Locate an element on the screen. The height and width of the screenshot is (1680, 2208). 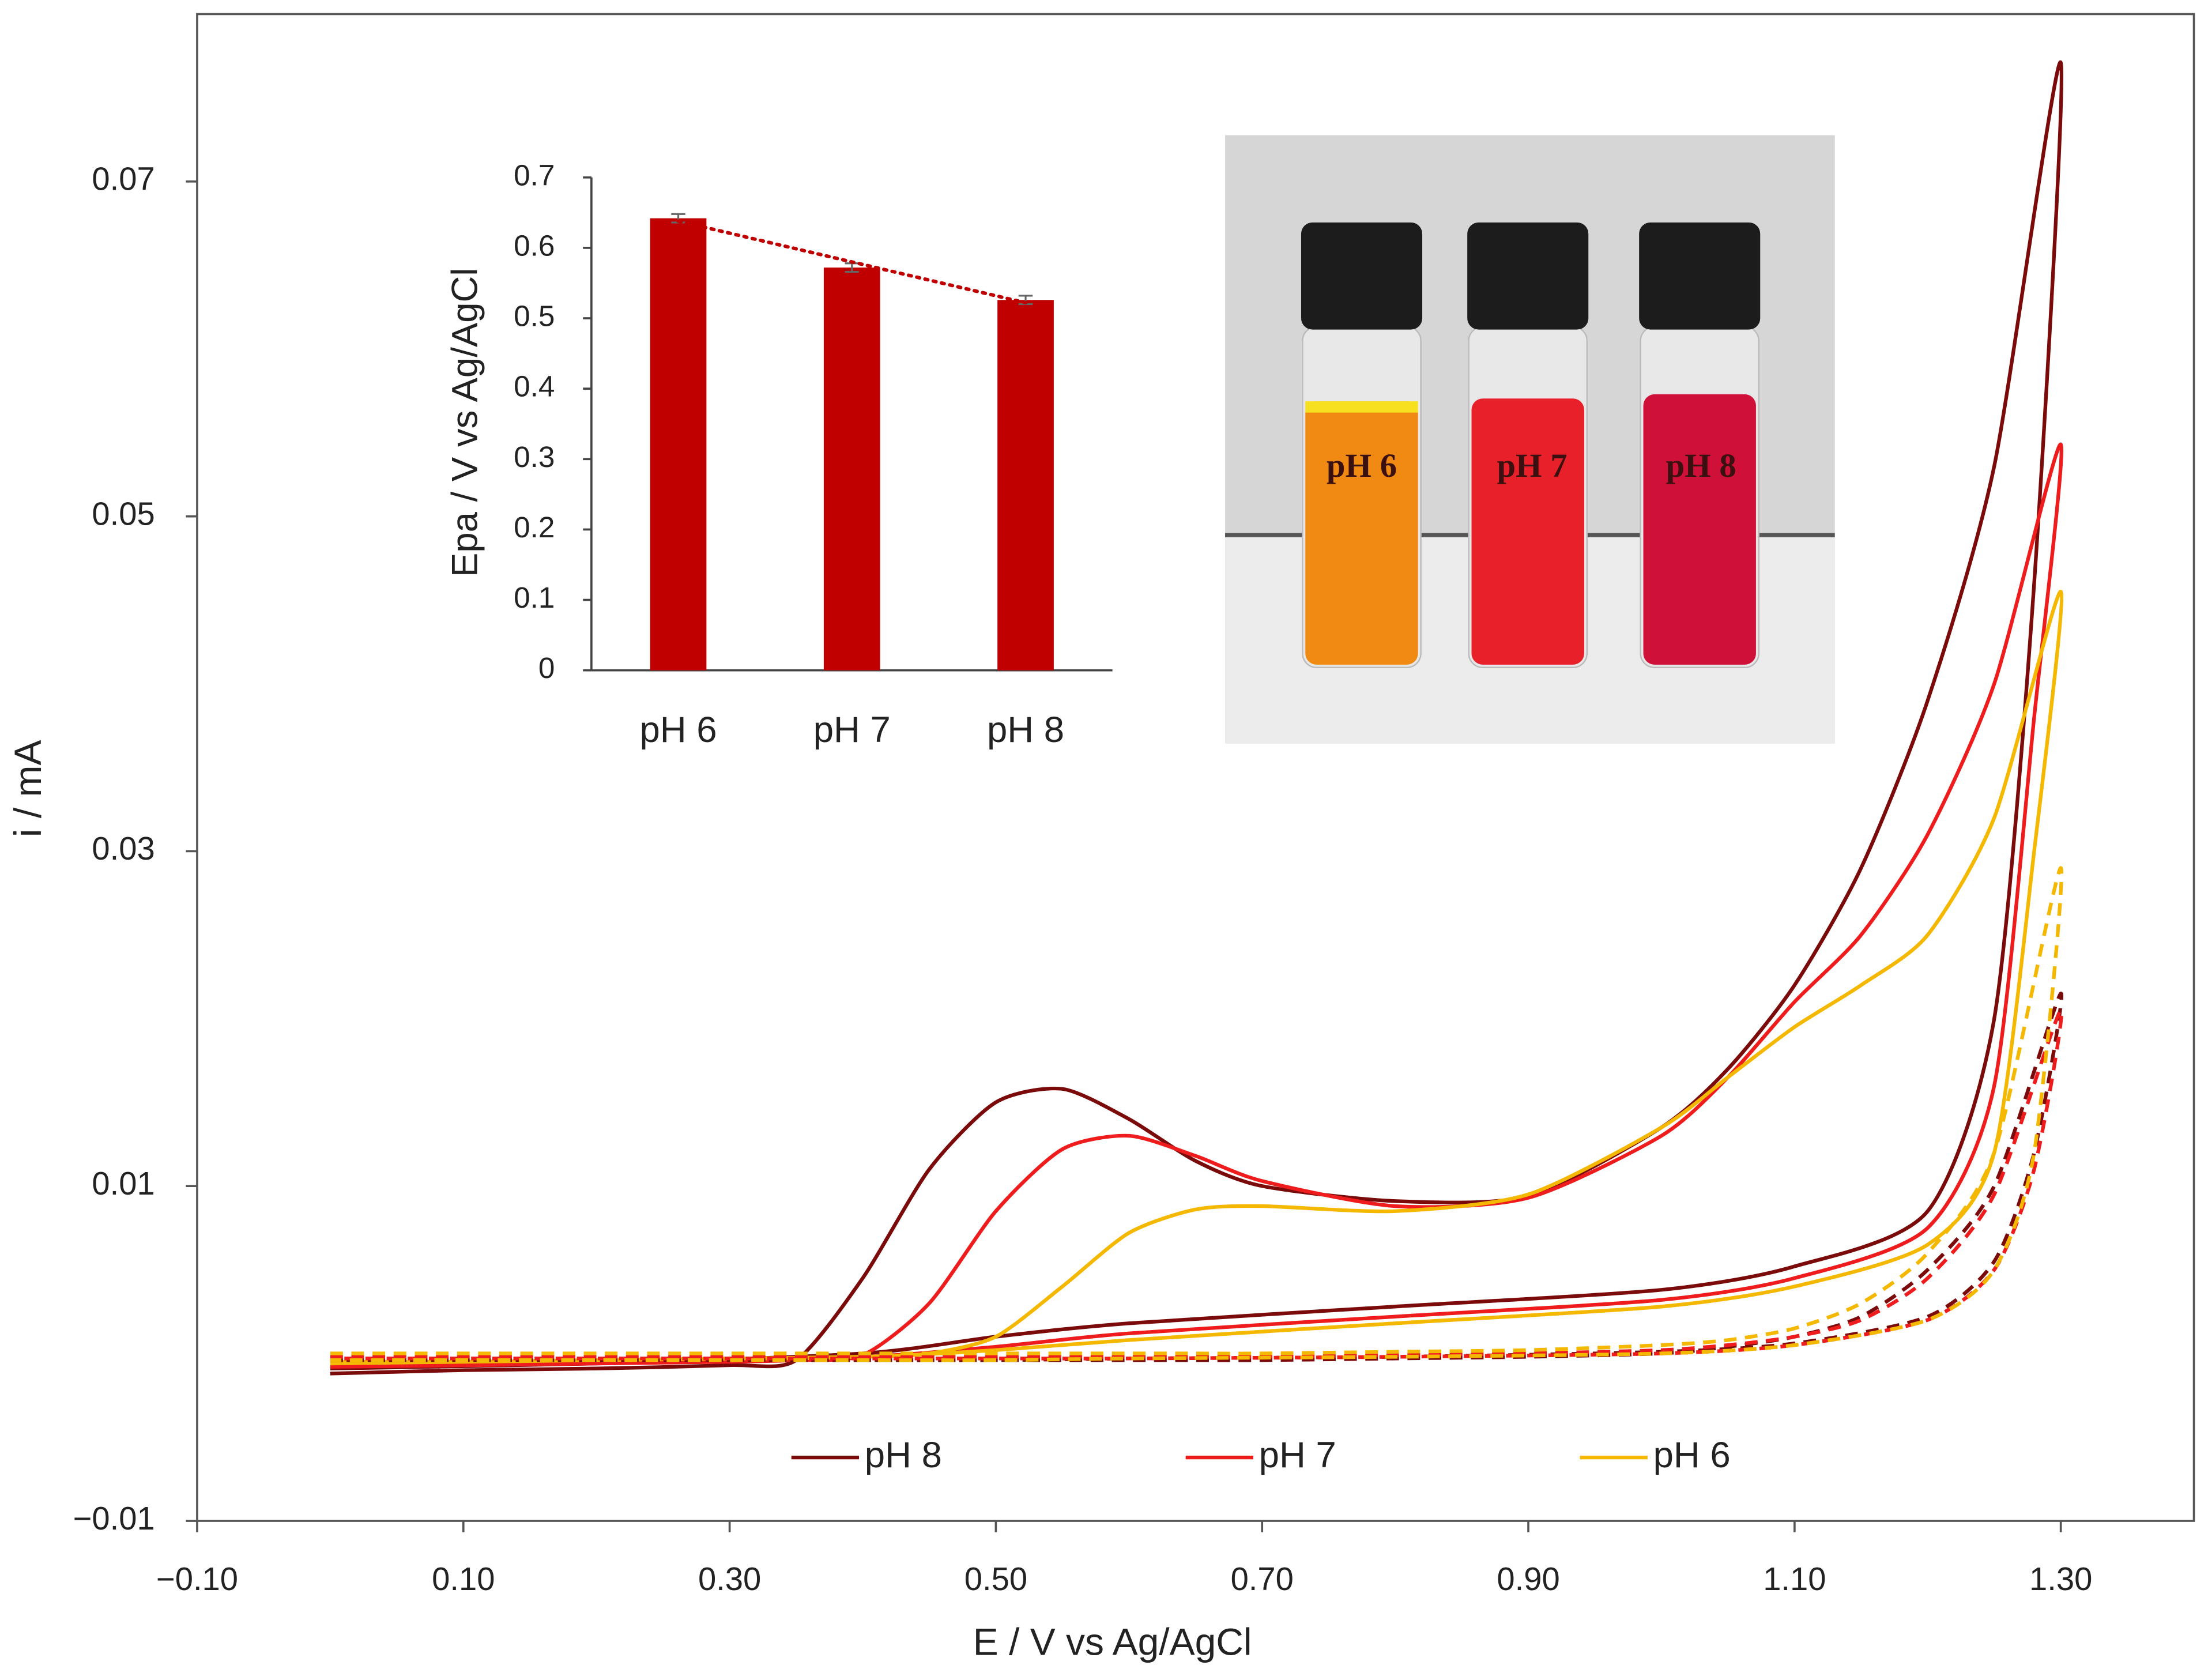
x-axis-label: E / V vs Ag/AgCl is located at coordinates (1112, 1642).